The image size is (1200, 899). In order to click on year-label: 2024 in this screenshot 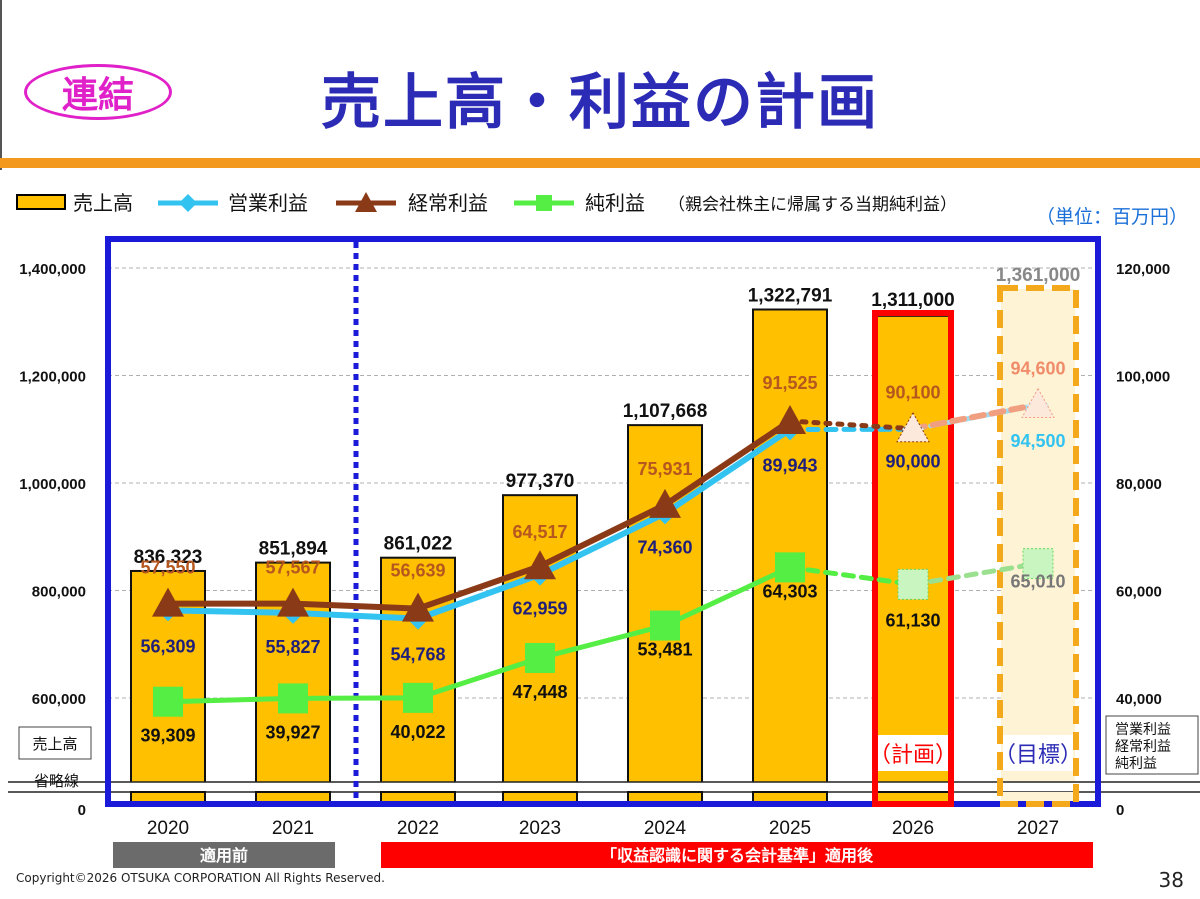, I will do `click(665, 828)`.